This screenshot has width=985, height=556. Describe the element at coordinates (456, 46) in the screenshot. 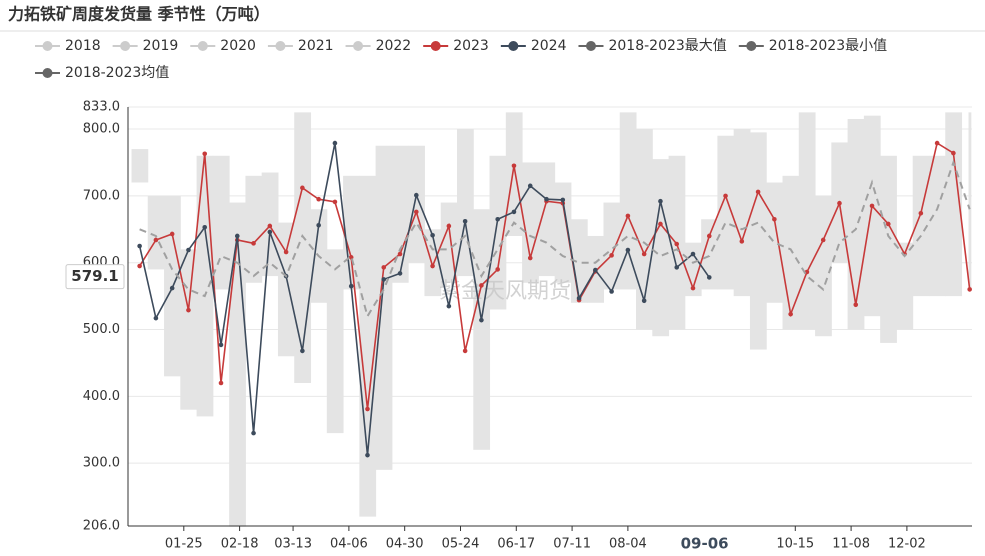

I see `legend-item: 2023` at that location.